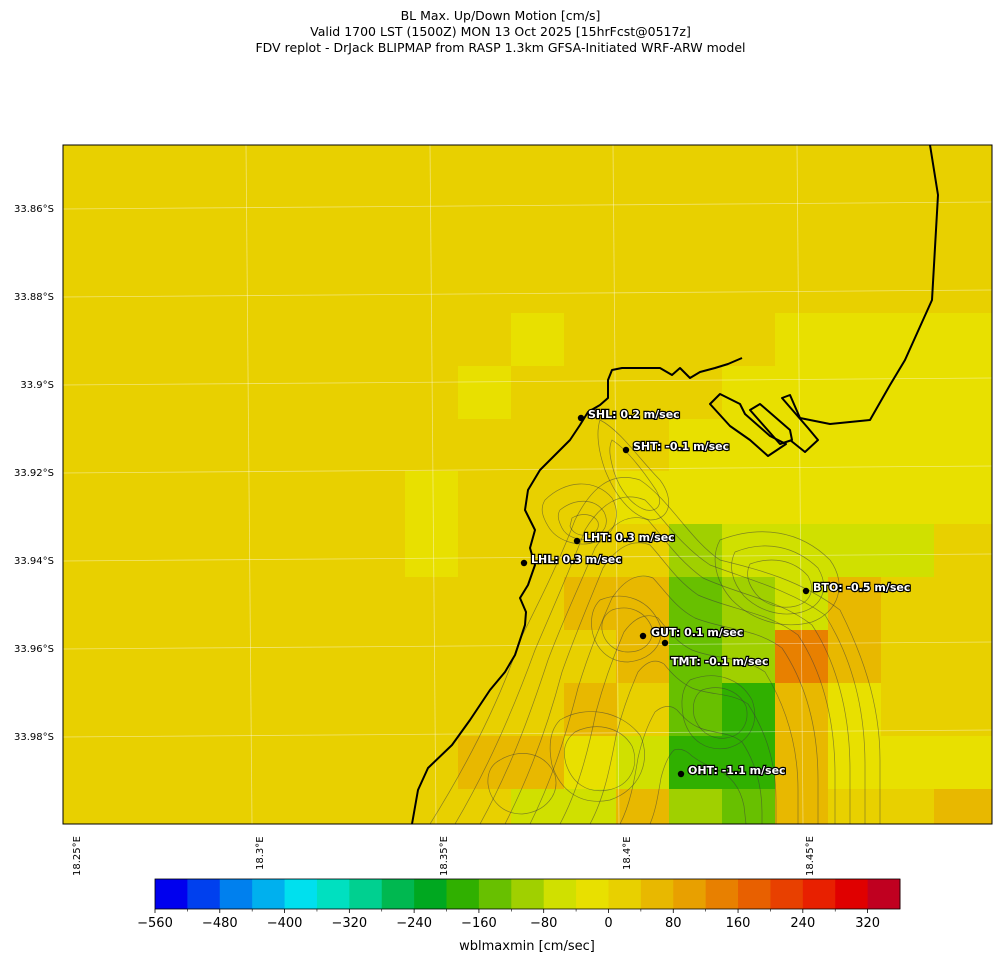  What do you see at coordinates (802, 923) in the screenshot?
I see `colorbar-tick-label: 240` at bounding box center [802, 923].